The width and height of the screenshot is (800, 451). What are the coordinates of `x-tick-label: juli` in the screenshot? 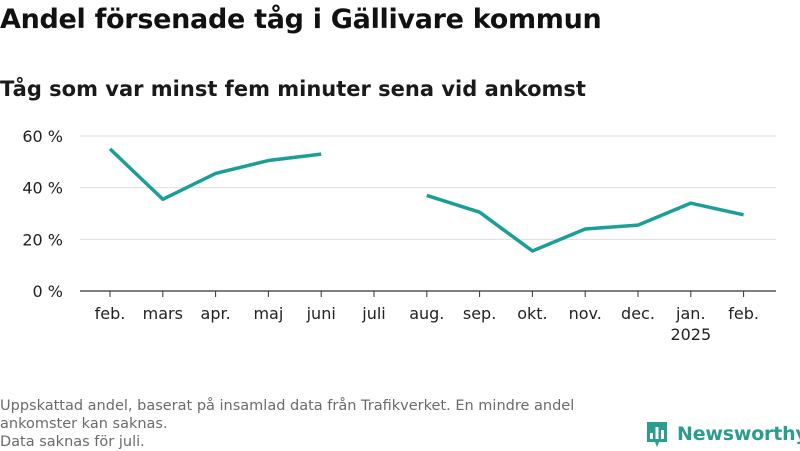 It's located at (373, 313).